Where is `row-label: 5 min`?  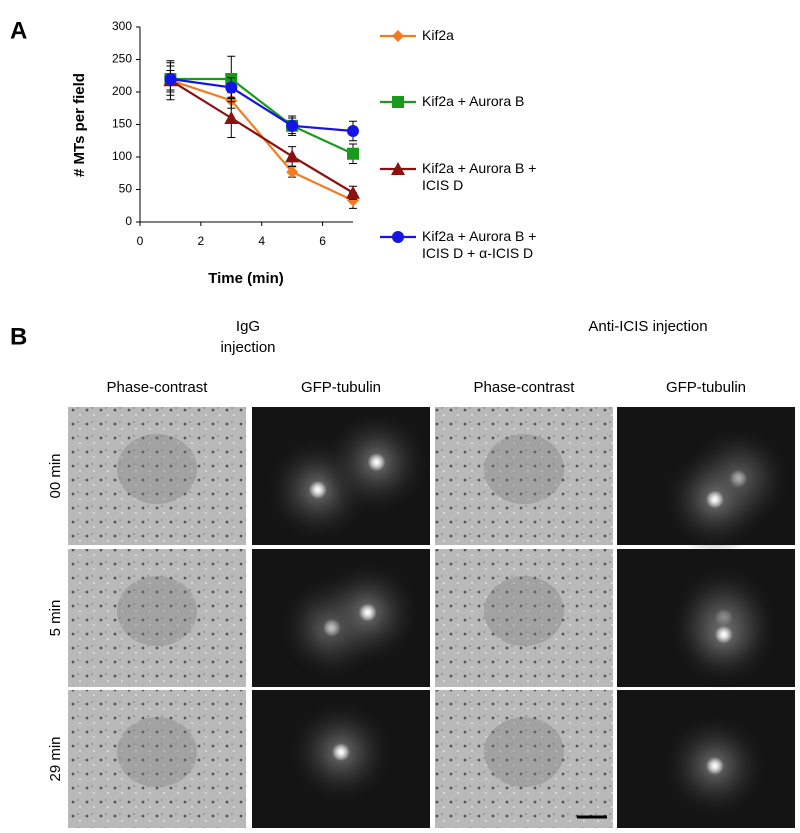
row-label: 5 min is located at coordinates (55, 618).